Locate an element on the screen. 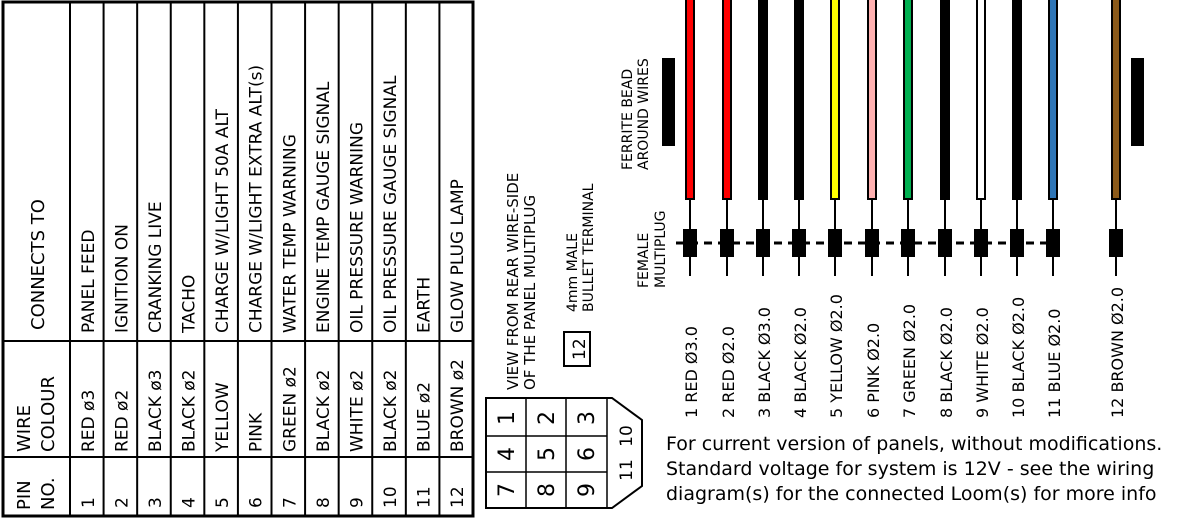 This screenshot has height=518, width=1184. connects-to: TACHO is located at coordinates (190, 304).